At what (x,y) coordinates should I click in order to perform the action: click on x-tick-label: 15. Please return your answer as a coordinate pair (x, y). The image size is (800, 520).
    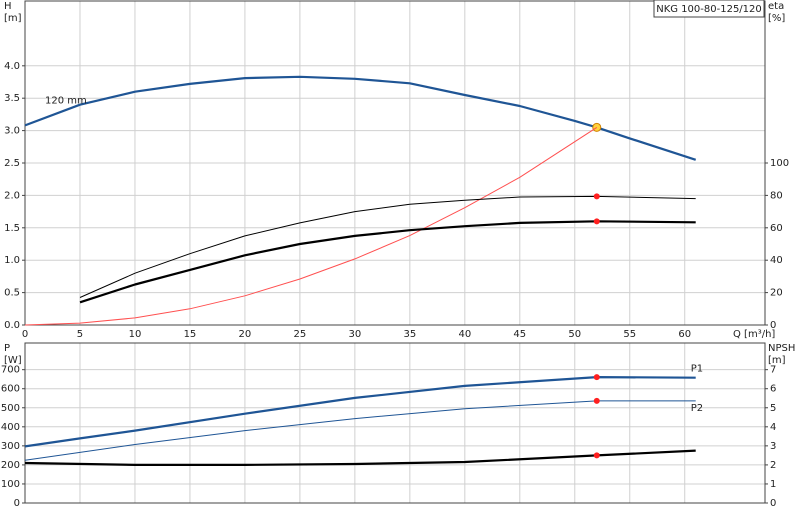
    Looking at the image, I should click on (190, 334).